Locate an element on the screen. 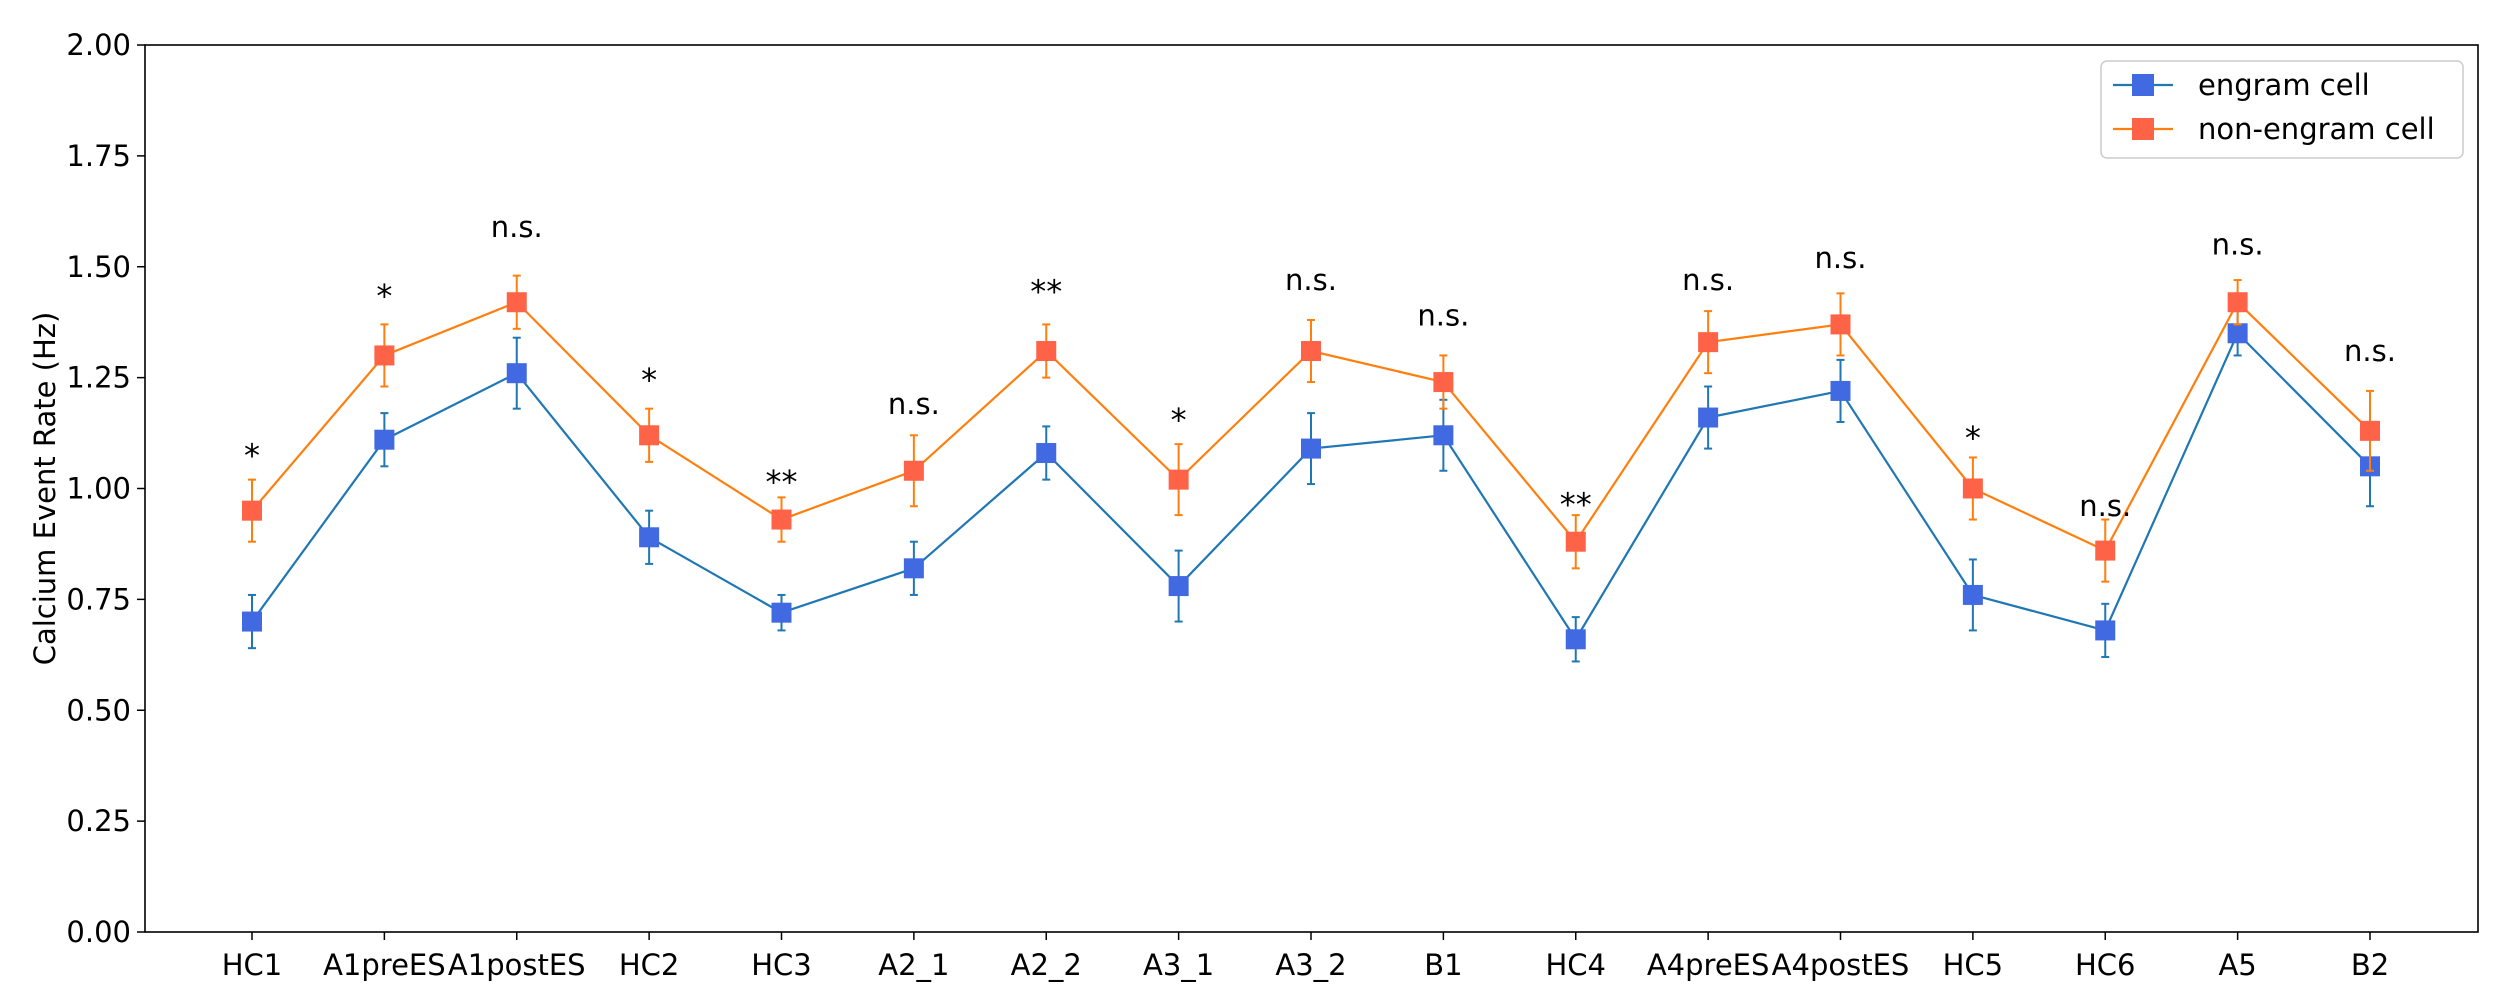 The width and height of the screenshot is (2500, 1004). legend-marker-non-engram-cell is located at coordinates (2143, 129).